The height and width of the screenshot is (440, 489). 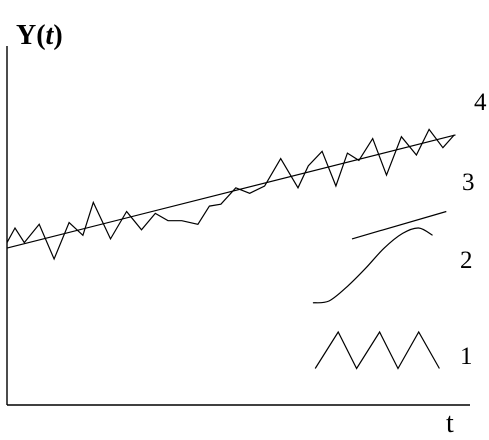 What do you see at coordinates (31, 35) in the screenshot?
I see `y-axis-label-prefix: Y(` at bounding box center [31, 35].